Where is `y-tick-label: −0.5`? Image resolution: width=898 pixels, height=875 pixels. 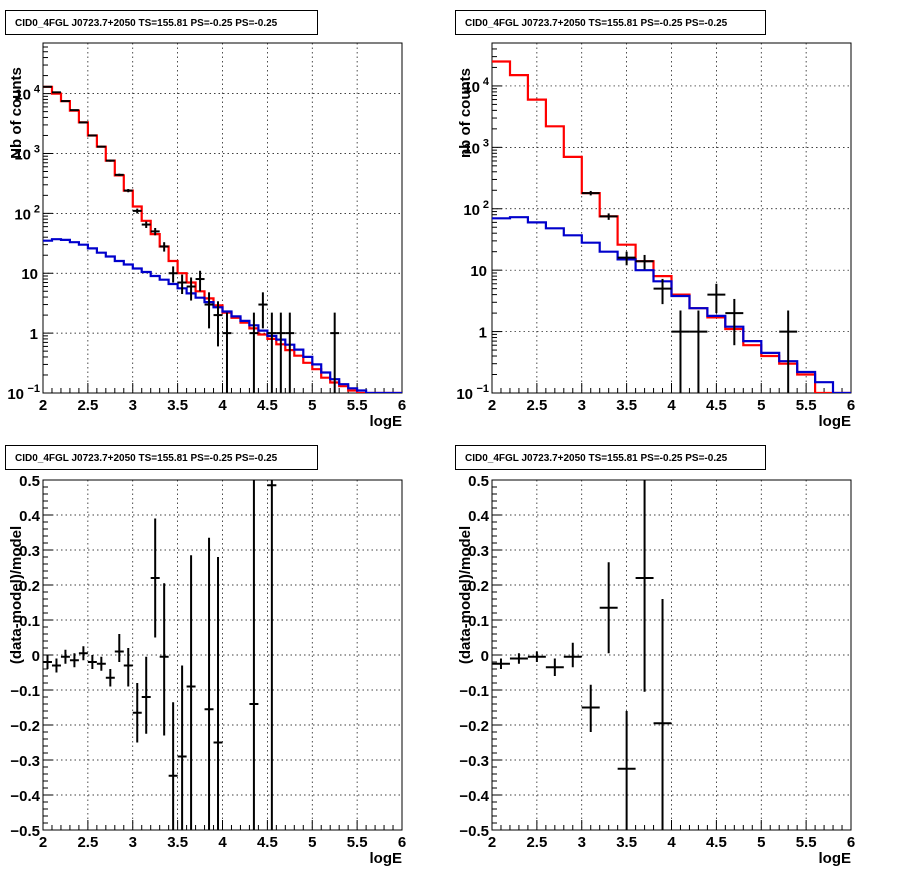 y-tick-label: −0.5 is located at coordinates (25, 831).